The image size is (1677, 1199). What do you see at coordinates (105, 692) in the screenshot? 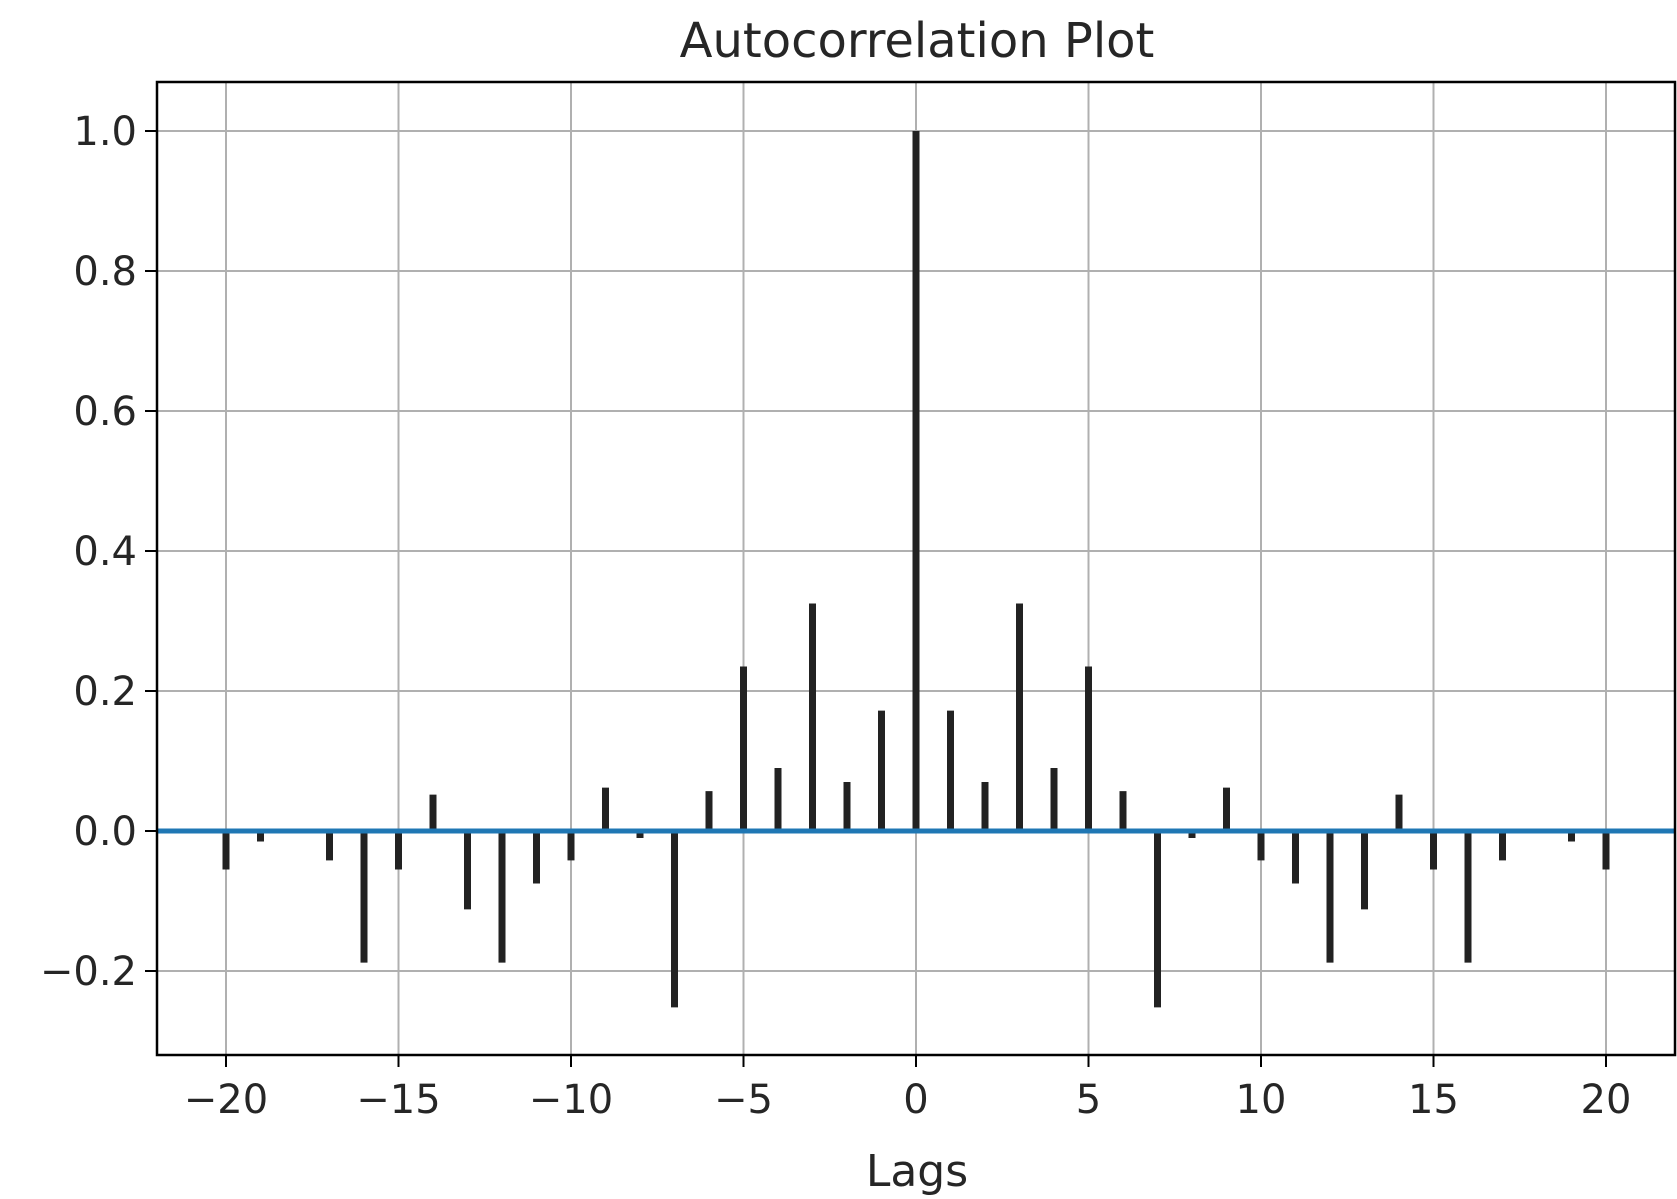
I see `y-tick-label: 0.2` at bounding box center [105, 692].